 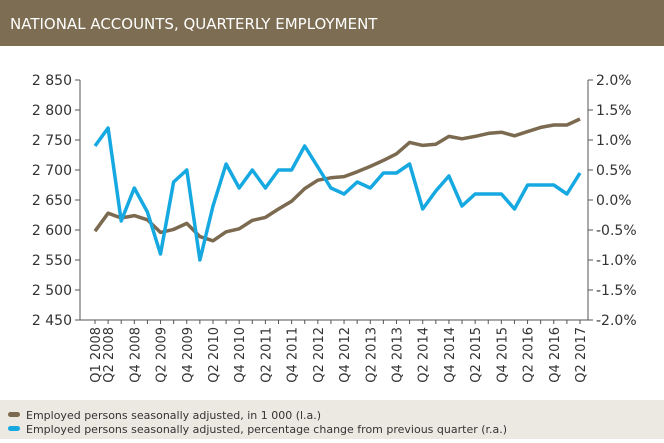 What do you see at coordinates (616, 291) in the screenshot?
I see `y2-tick-label: -1.5%` at bounding box center [616, 291].